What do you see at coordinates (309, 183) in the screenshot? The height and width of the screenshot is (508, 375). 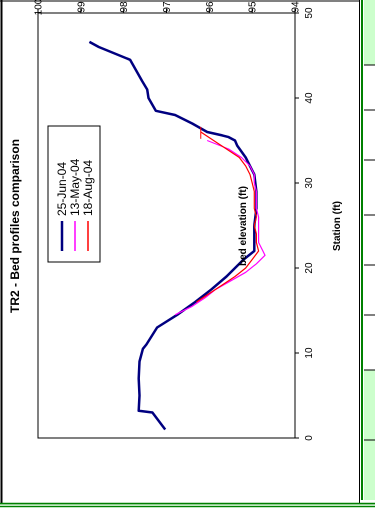 I see `x-tick-label: 30` at bounding box center [309, 183].